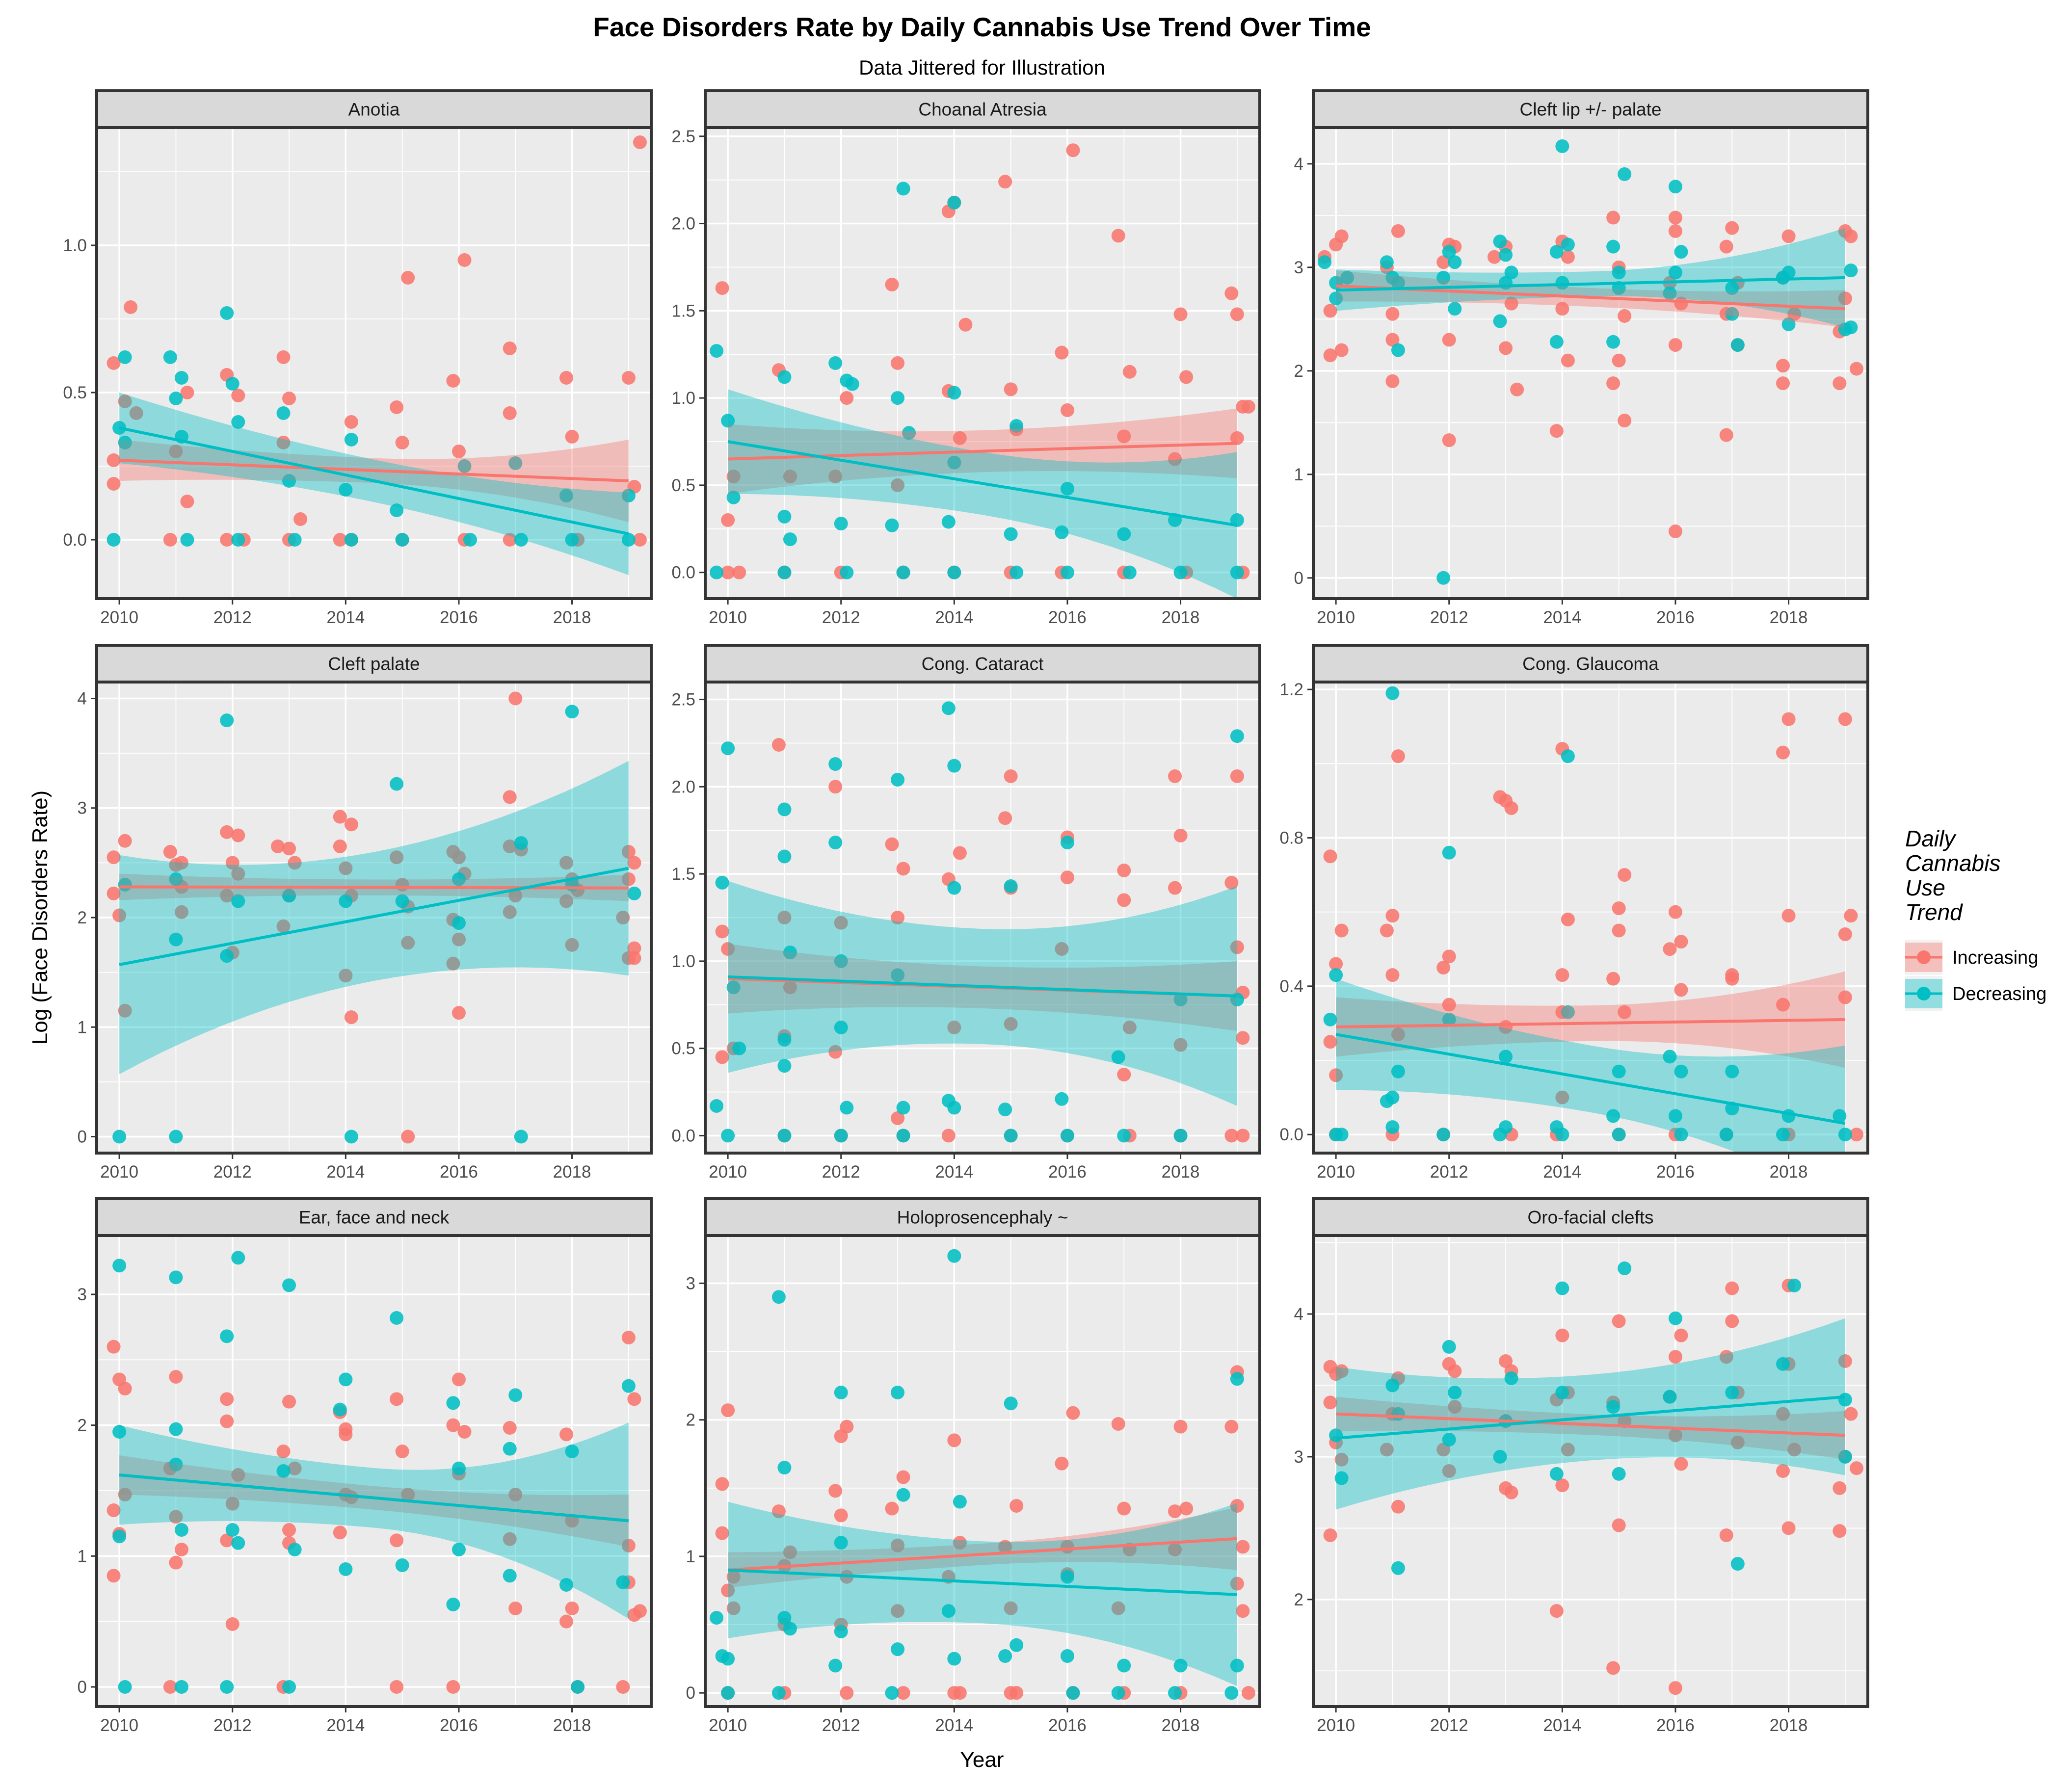 This screenshot has height=1788, width=2072. I want to click on panel-background, so click(374, 1471).